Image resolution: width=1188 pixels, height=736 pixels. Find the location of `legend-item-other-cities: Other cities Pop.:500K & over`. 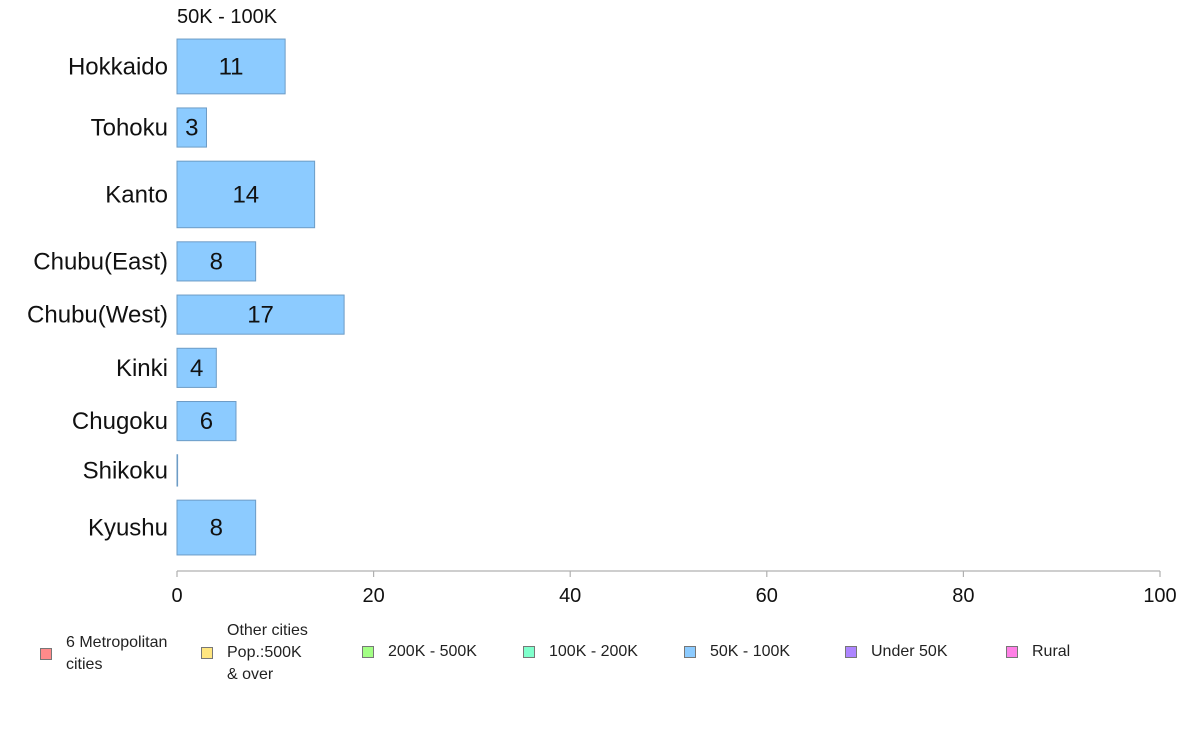

legend-item-other-cities: Other cities Pop.:500K & over is located at coordinates (254, 653).